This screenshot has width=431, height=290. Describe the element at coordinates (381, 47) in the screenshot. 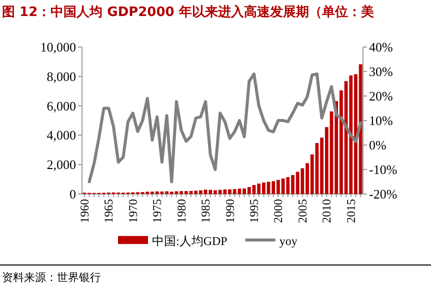

I see `y2-tick-label: 40%` at that location.